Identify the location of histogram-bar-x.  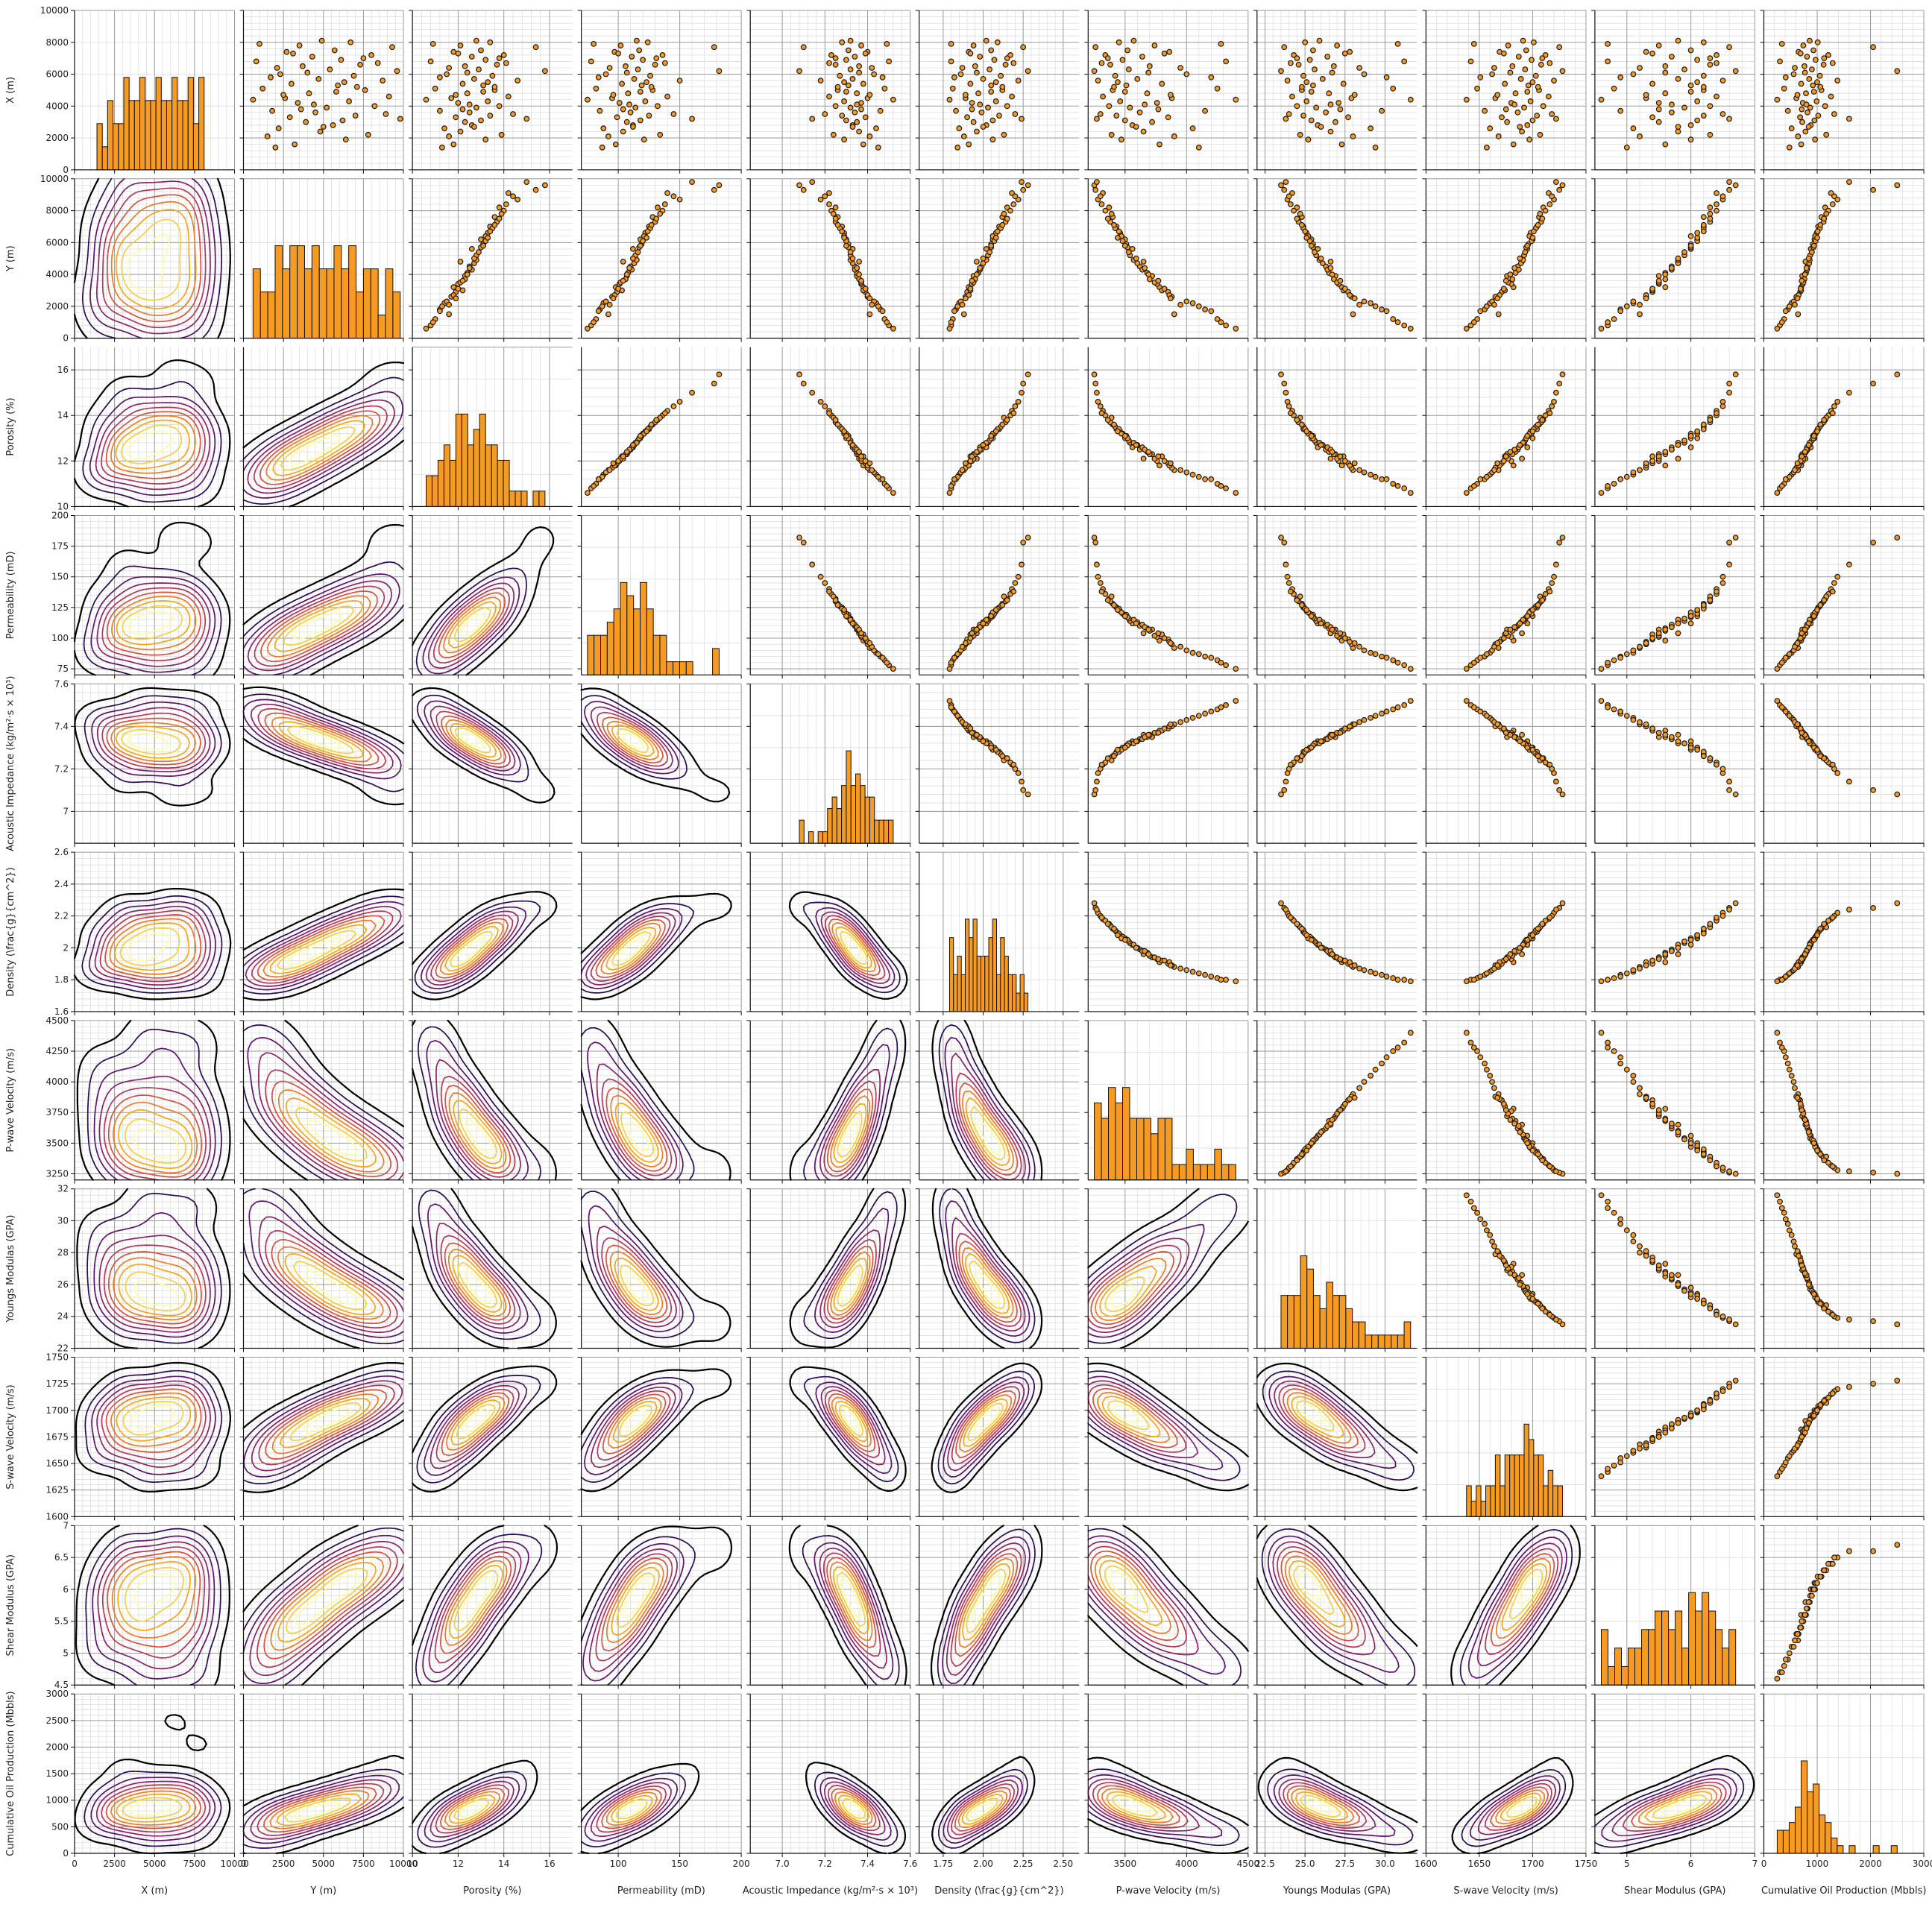
(180, 135).